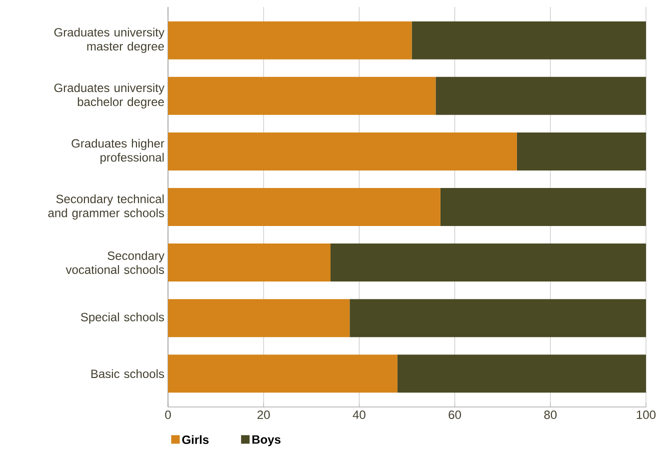  Describe the element at coordinates (122, 318) in the screenshot. I see `y-tick-label: Special schools` at that location.